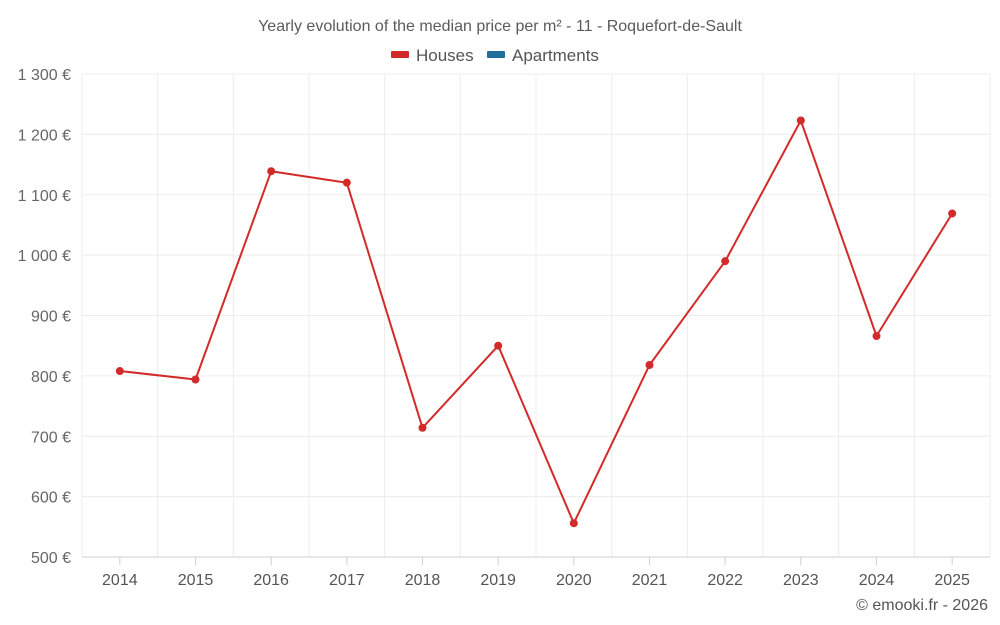 The image size is (1000, 625). What do you see at coordinates (445, 55) in the screenshot?
I see `legend-label-houses: Houses` at bounding box center [445, 55].